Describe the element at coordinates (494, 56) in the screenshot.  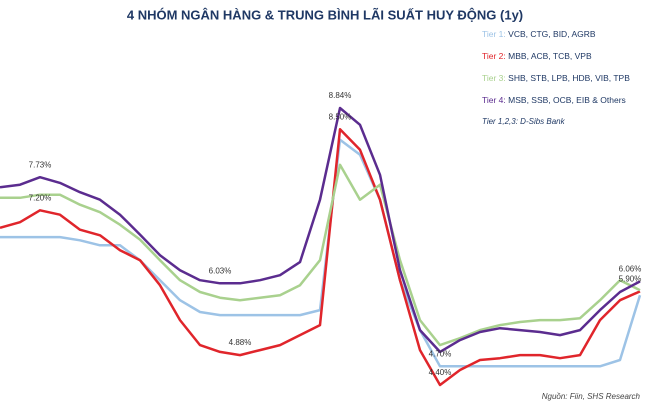
I see `legend-tier: Tier 2:` at that location.